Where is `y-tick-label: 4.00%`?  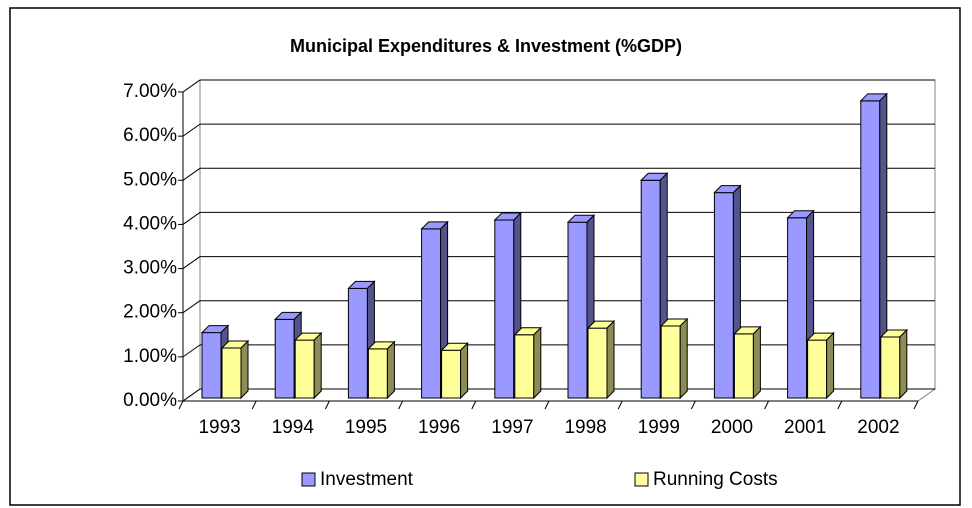
y-tick-label: 4.00% is located at coordinates (150, 223).